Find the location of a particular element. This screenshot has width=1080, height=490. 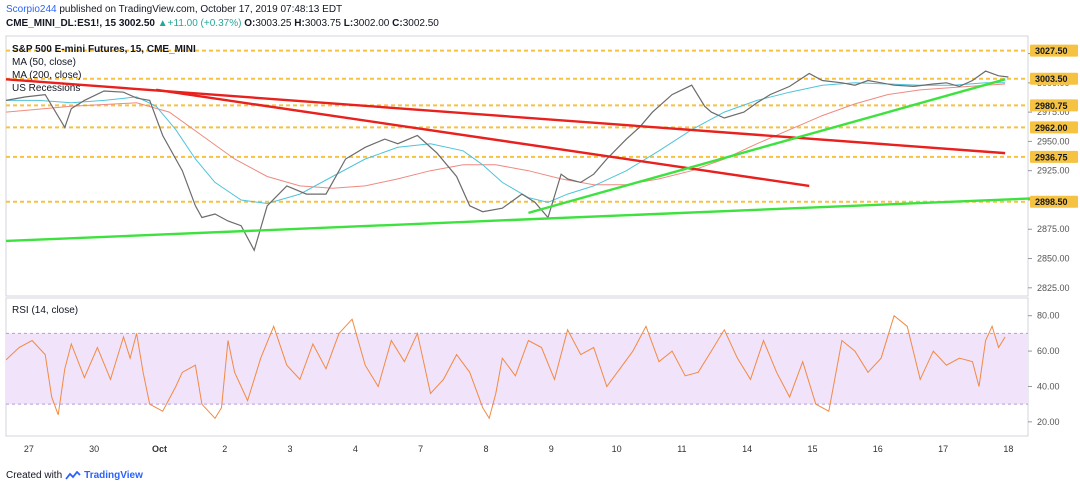

time-axis-label: 14 is located at coordinates (747, 449).